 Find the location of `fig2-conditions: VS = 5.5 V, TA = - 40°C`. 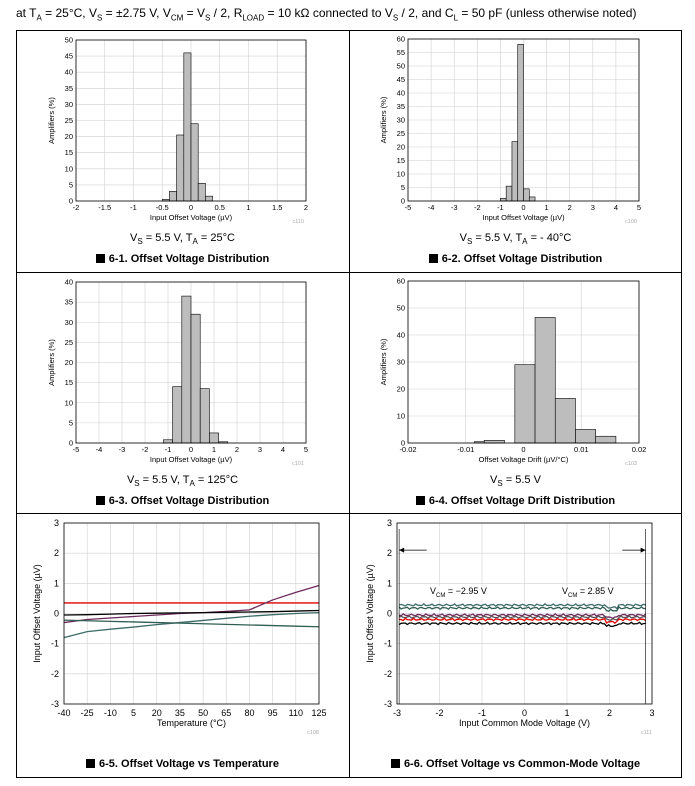

fig2-conditions: VS = 5.5 V, TA = - 40°C is located at coordinates (515, 239).